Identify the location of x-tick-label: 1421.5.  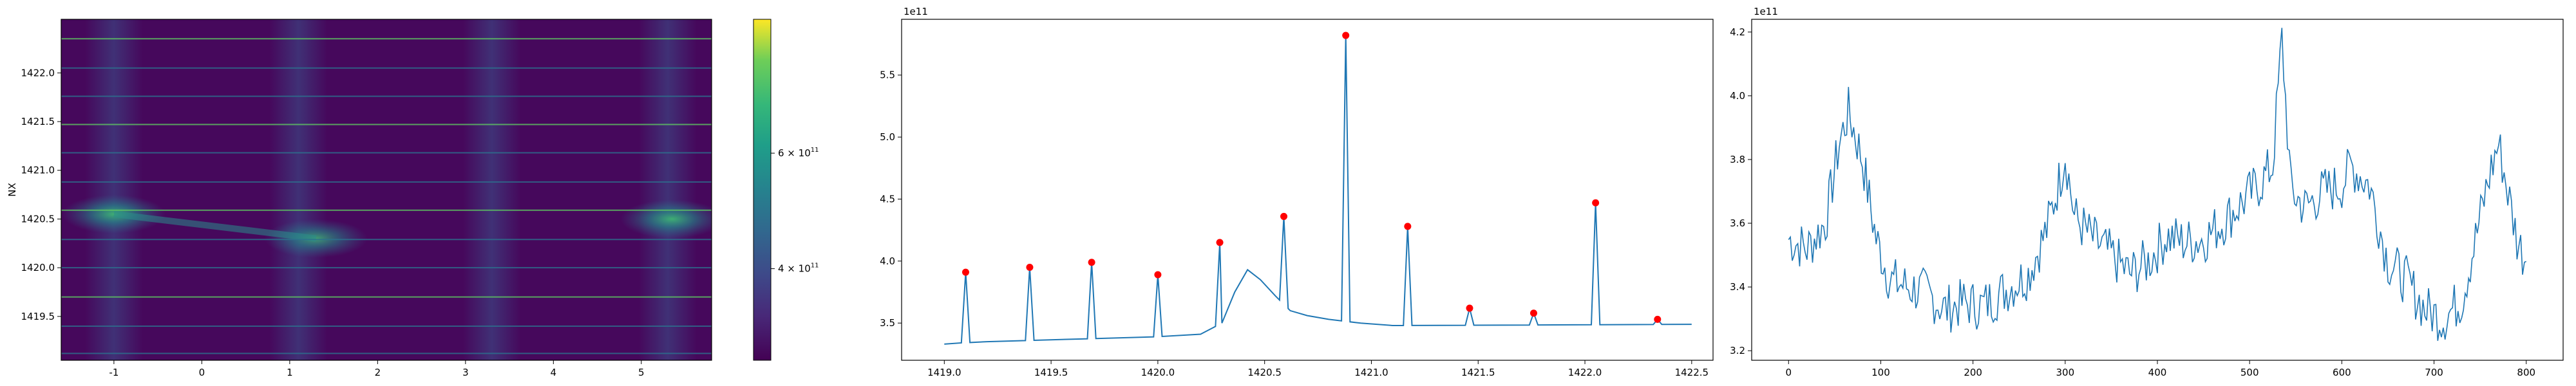
(1478, 372).